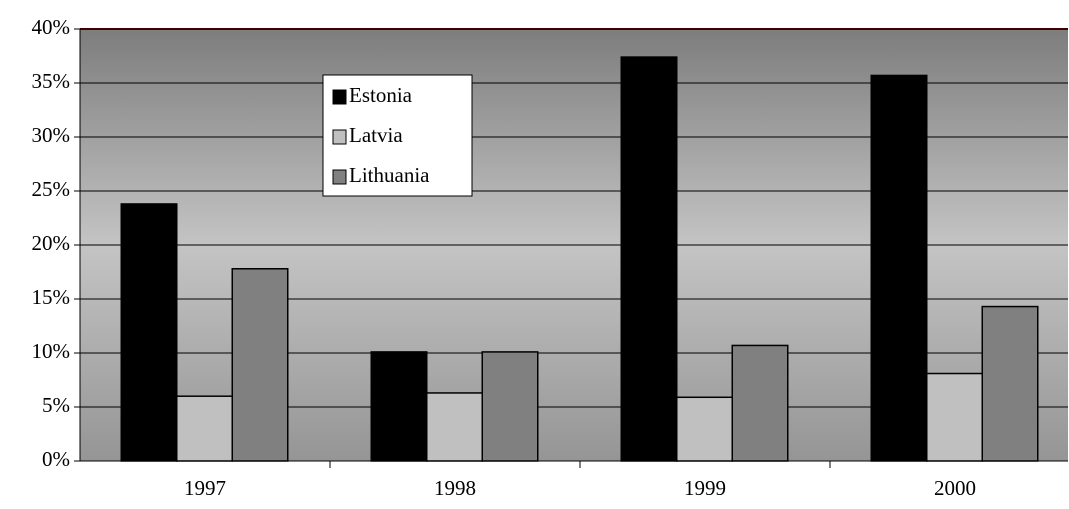  Describe the element at coordinates (51, 243) in the screenshot. I see `y-tick-label: 20%` at that location.